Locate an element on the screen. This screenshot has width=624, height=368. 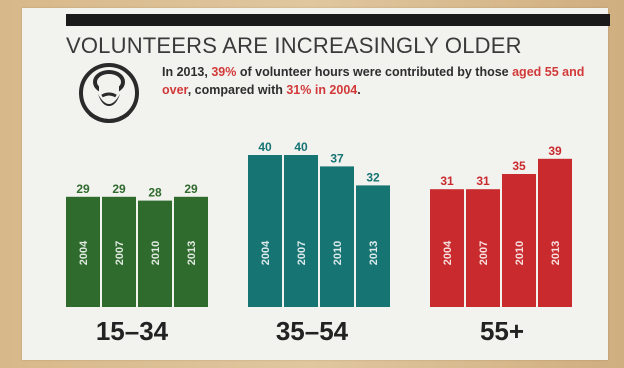
older-person-icon is located at coordinates (109, 93).